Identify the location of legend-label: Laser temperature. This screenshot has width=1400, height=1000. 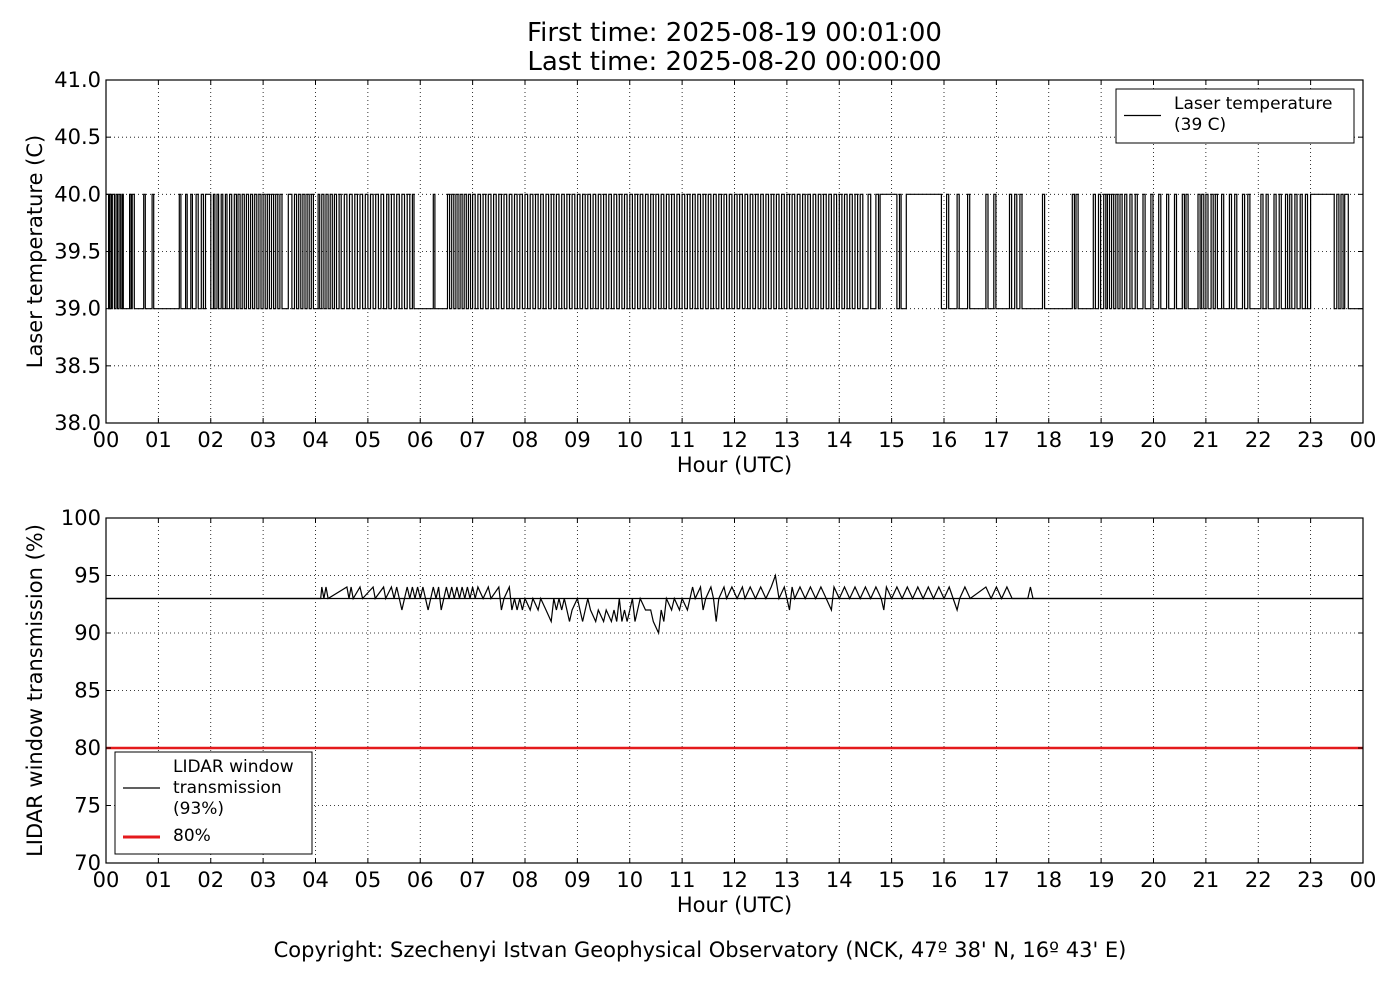
(1253, 104).